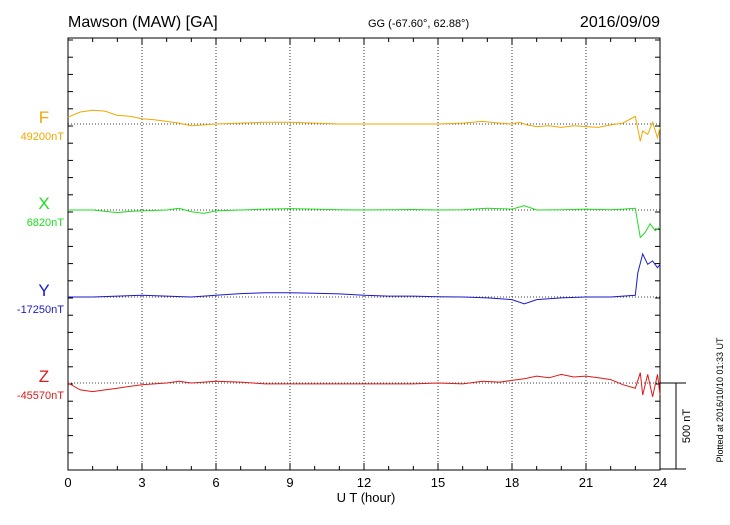 The width and height of the screenshot is (730, 525). I want to click on series-name-f: F, so click(44, 117).